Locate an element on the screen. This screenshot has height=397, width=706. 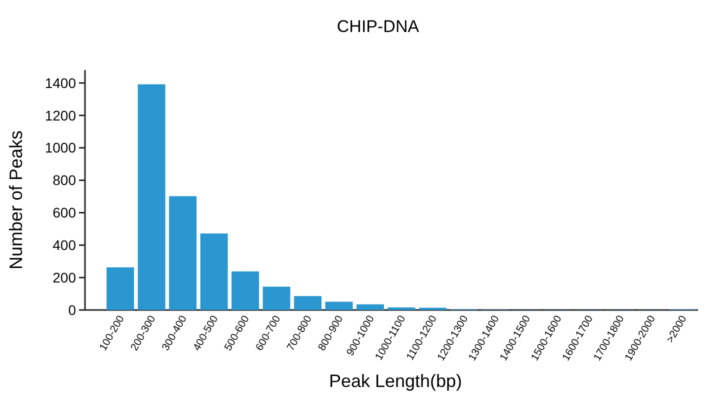
y-tick-label: 0 is located at coordinates (72, 310).